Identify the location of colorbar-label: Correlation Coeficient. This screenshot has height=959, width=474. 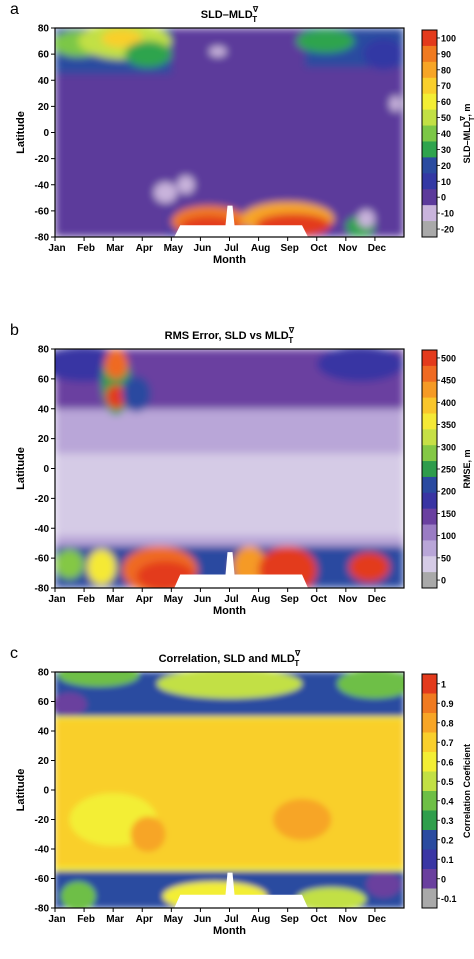
(467, 791).